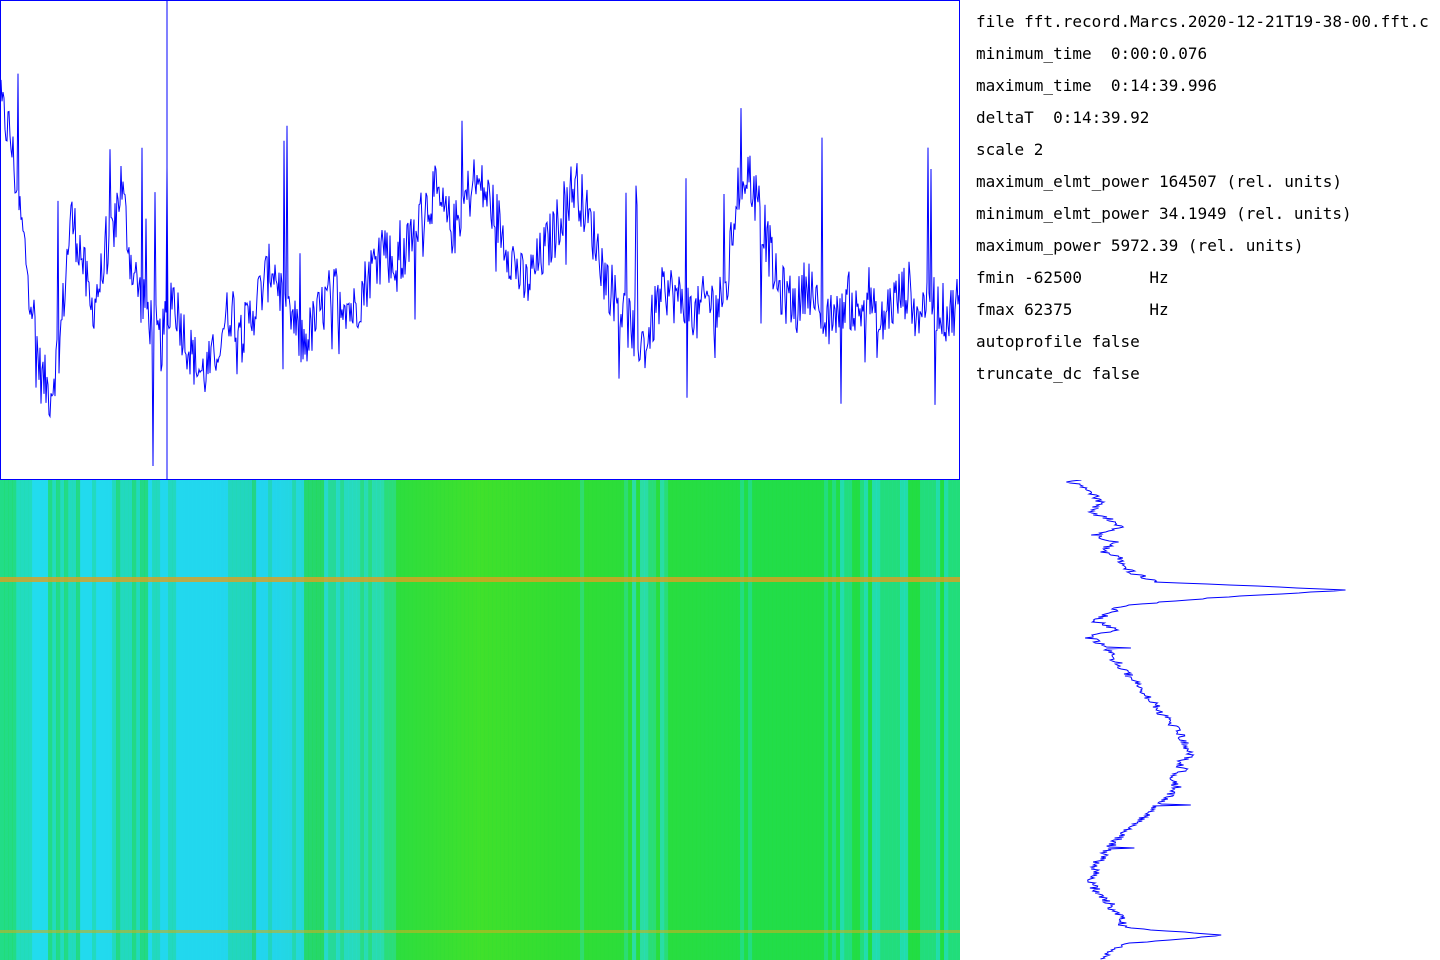 The width and height of the screenshot is (1440, 960). I want to click on frequency-profile-plot, so click(1206, 720).